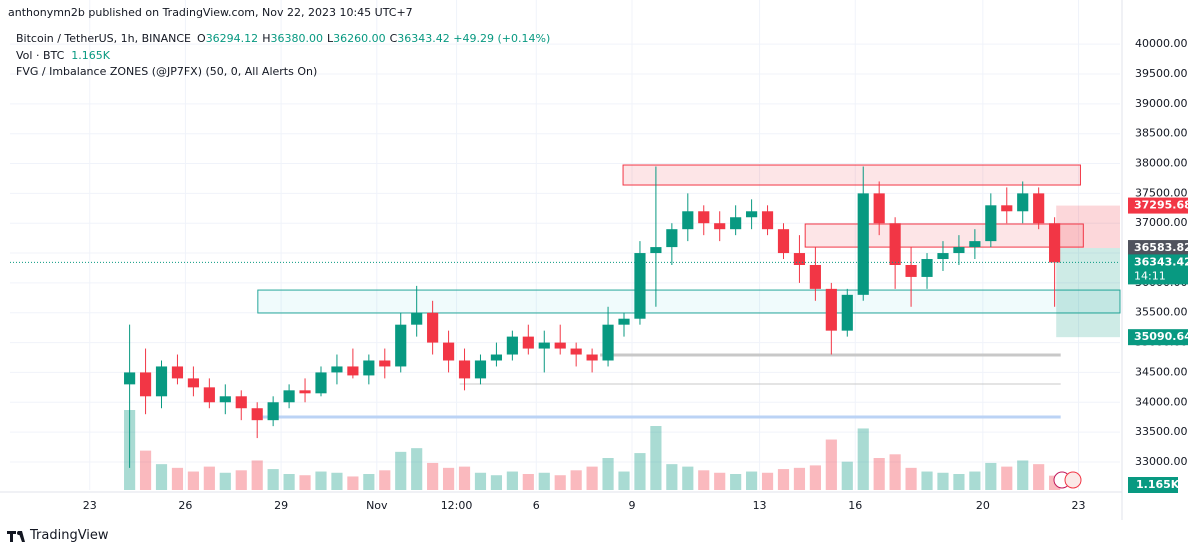 The width and height of the screenshot is (1200, 552). I want to click on y-tick-label: 37500.00, so click(1161, 192).